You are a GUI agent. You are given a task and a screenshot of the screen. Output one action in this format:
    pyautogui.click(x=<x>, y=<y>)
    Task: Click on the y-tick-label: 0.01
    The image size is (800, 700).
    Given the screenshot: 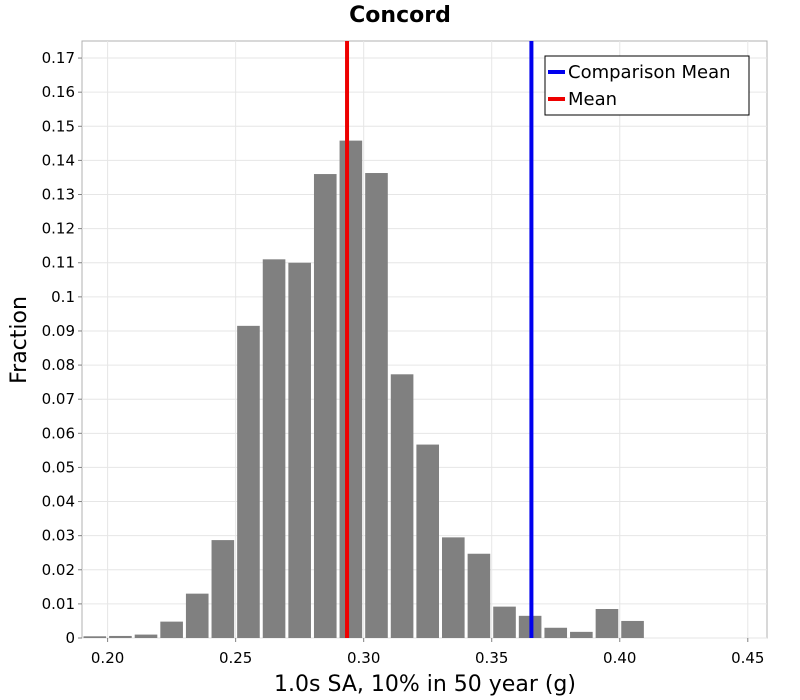 What is the action you would take?
    pyautogui.click(x=58, y=604)
    